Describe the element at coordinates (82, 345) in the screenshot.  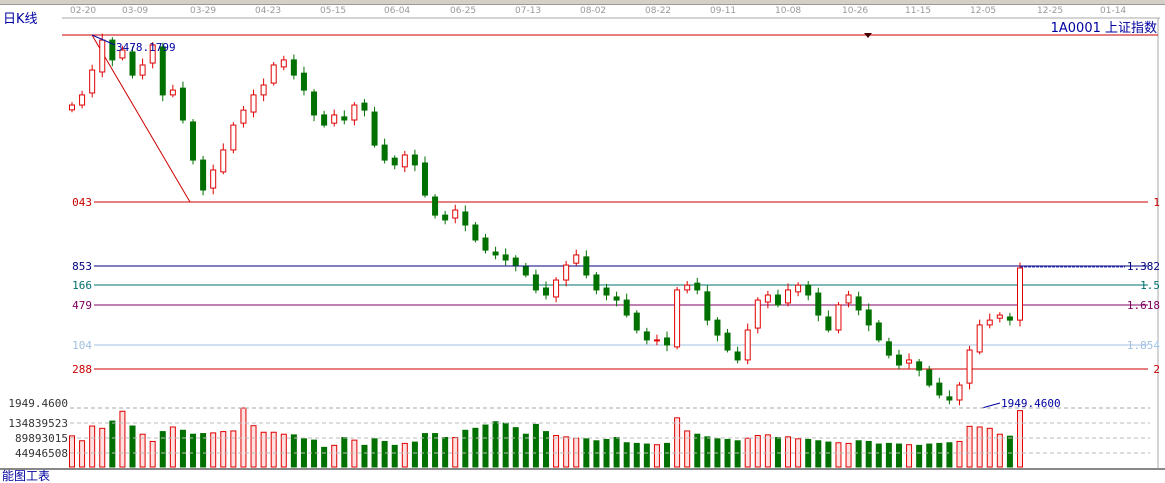
I see `fib-left-label: 104` at that location.